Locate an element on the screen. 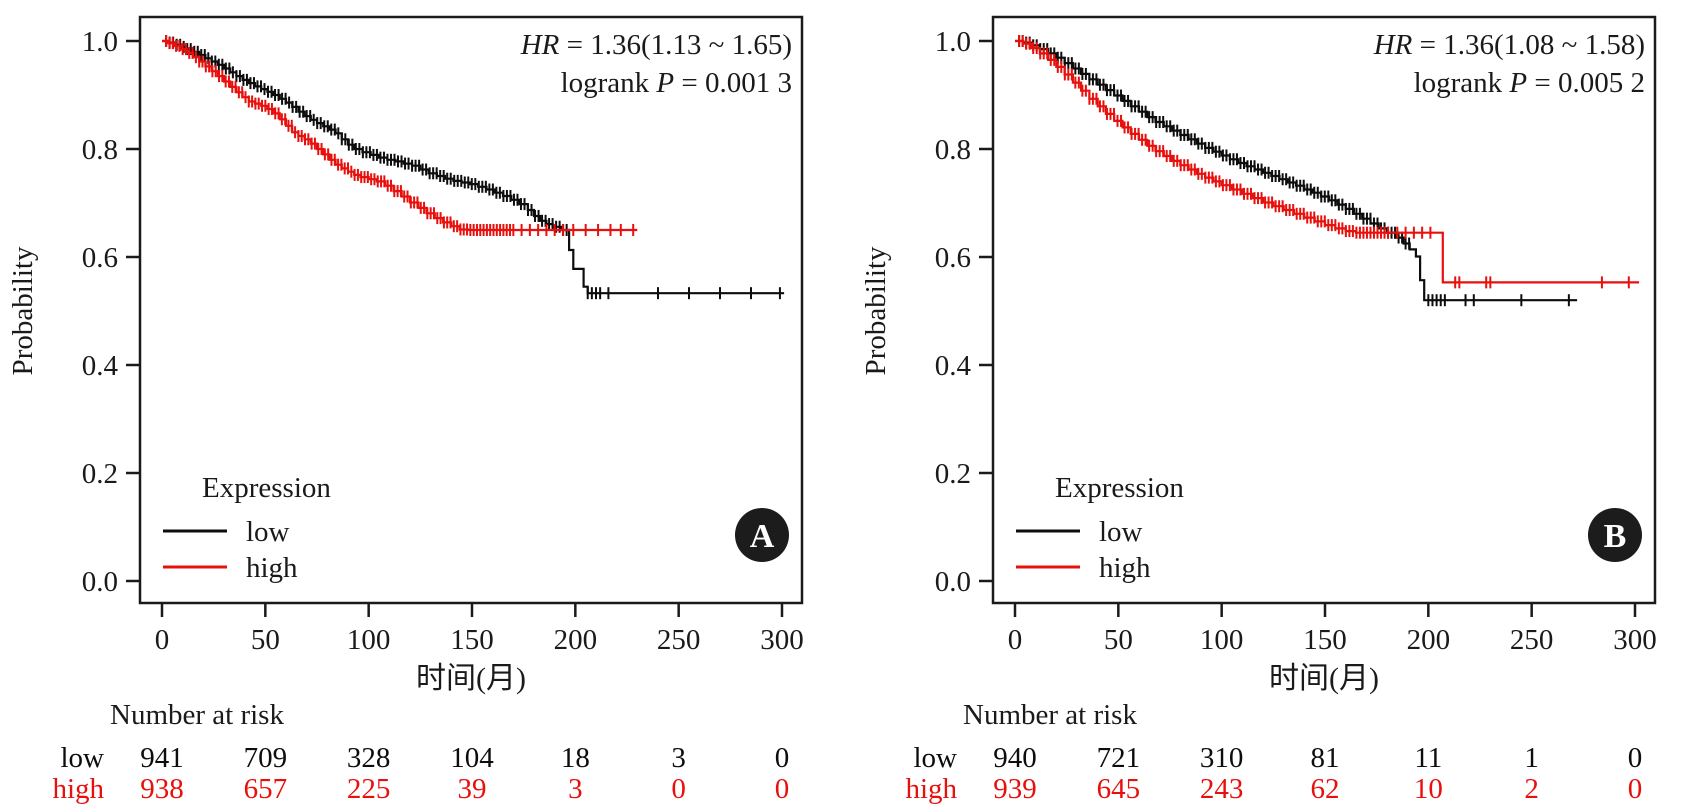  risk-value: 18 is located at coordinates (575, 758).